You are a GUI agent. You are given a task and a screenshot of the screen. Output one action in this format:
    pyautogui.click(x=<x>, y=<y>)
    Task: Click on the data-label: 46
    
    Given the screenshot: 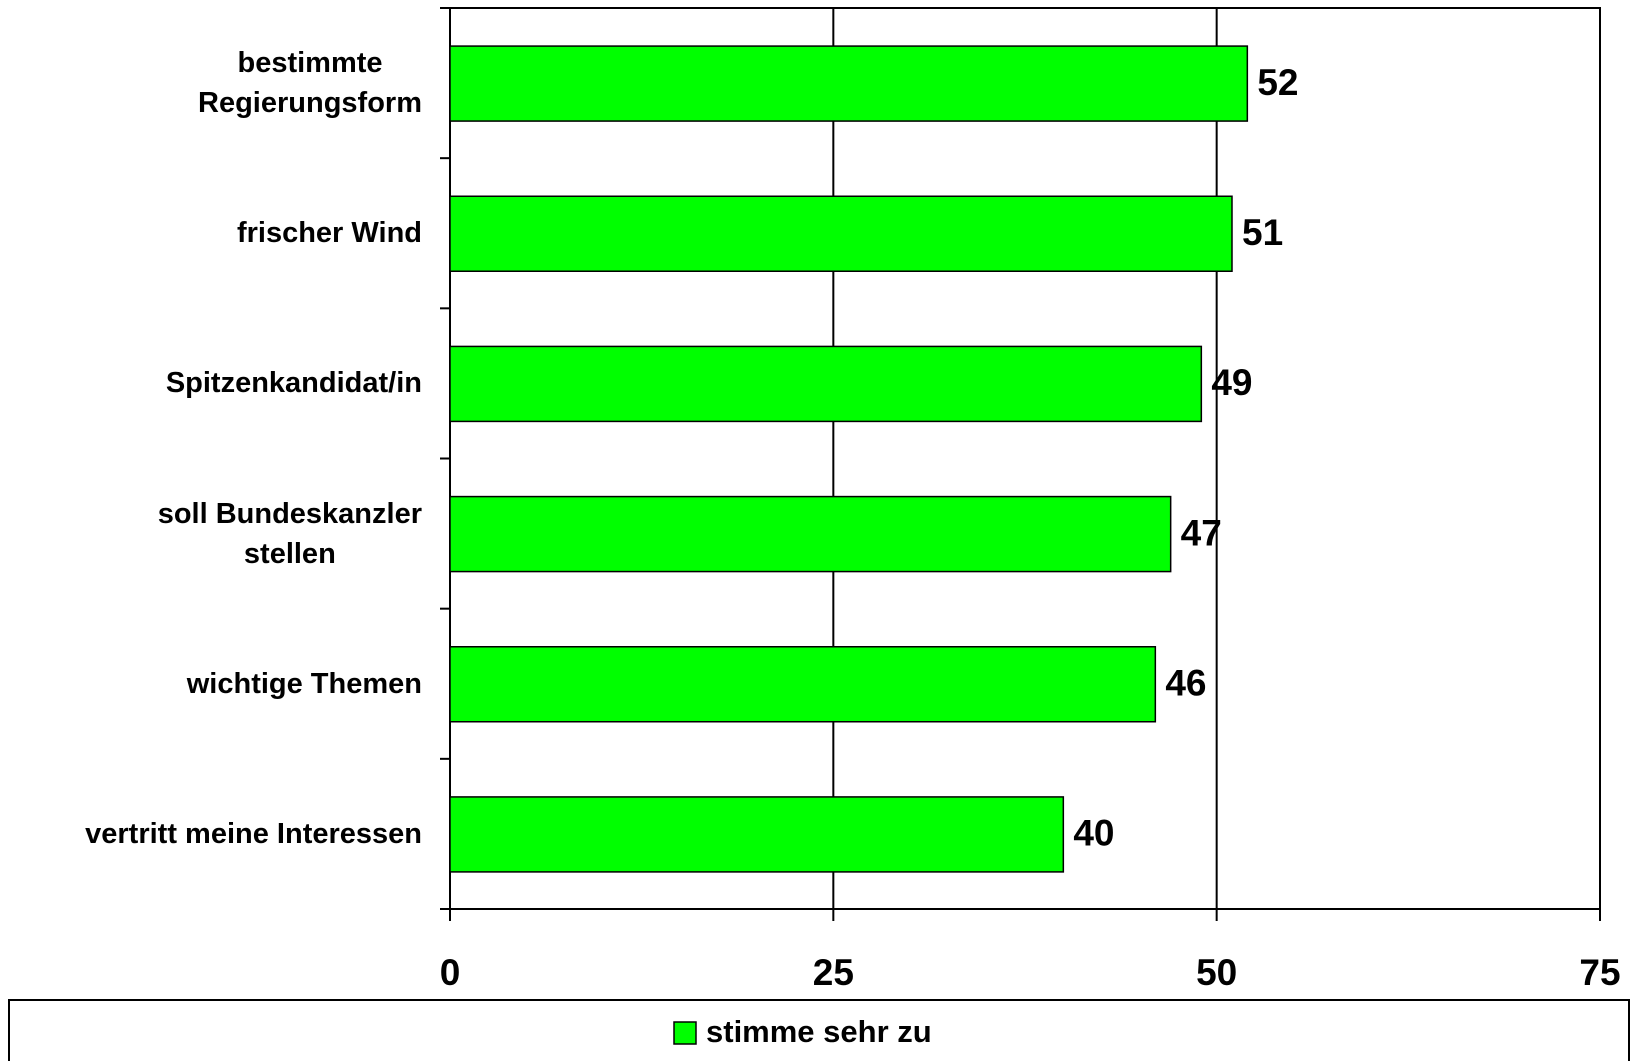 What is the action you would take?
    pyautogui.click(x=1185, y=683)
    